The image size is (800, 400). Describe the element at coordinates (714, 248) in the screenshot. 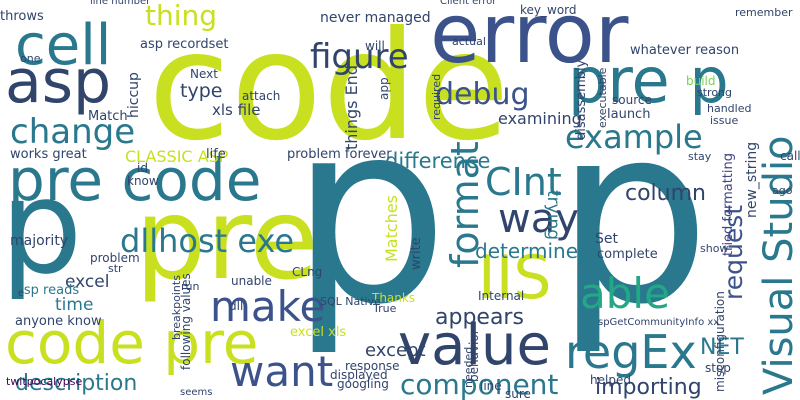

I see `word: show` at that location.